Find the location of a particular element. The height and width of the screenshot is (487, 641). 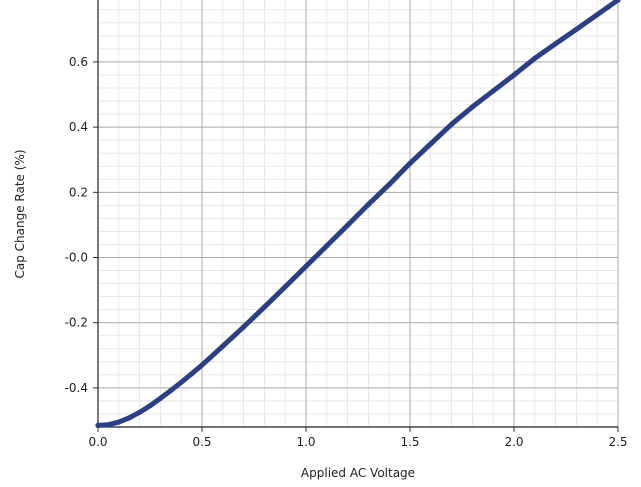

y-tick-label: -0.4 is located at coordinates (76, 388).